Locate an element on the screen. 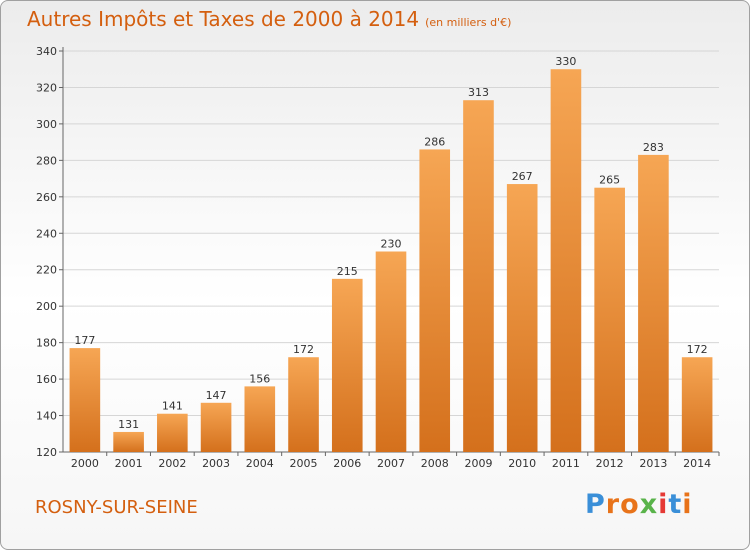 The image size is (750, 550). x-tick-label-2002: 2002 is located at coordinates (172, 463).